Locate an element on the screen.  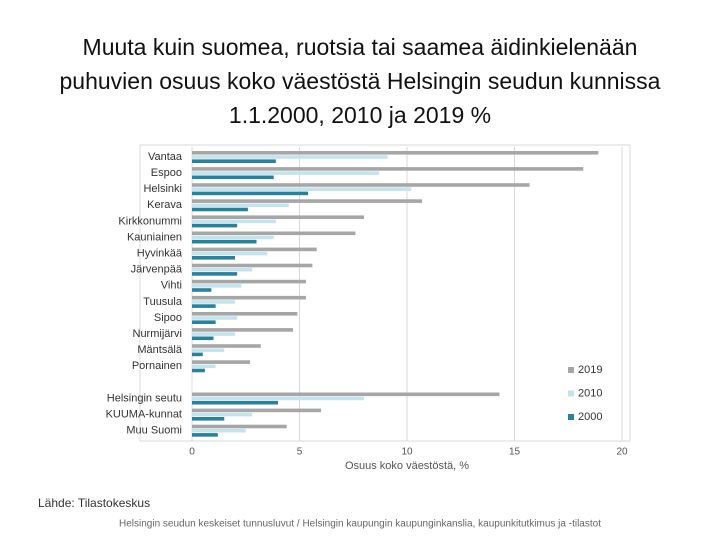
y-tick-label: Järvenpää is located at coordinates (157, 270).